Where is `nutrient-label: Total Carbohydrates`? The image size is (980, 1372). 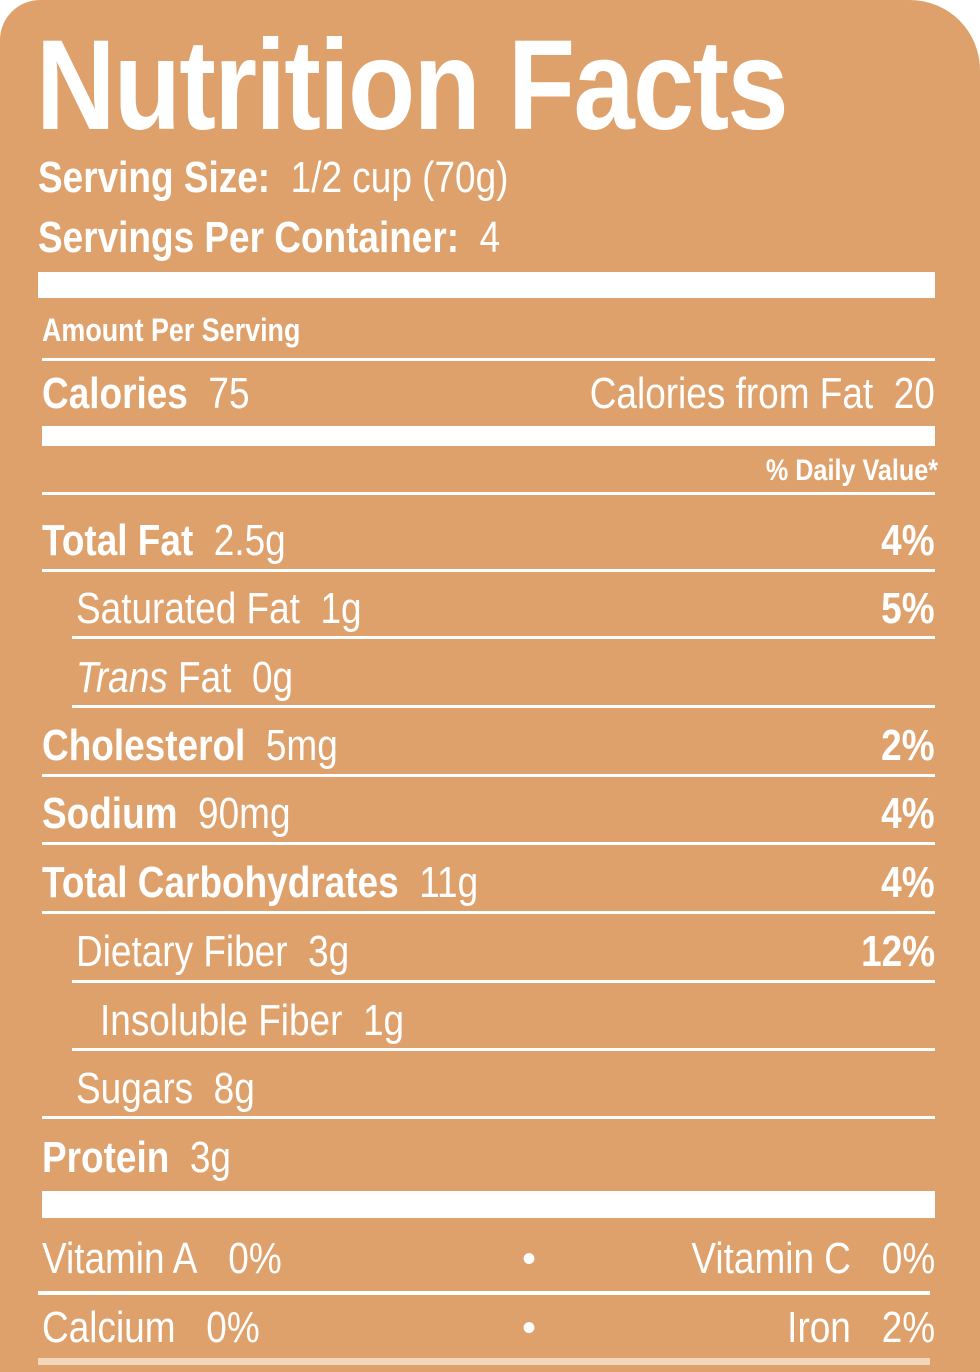 nutrient-label: Total Carbohydrates is located at coordinates (220, 882).